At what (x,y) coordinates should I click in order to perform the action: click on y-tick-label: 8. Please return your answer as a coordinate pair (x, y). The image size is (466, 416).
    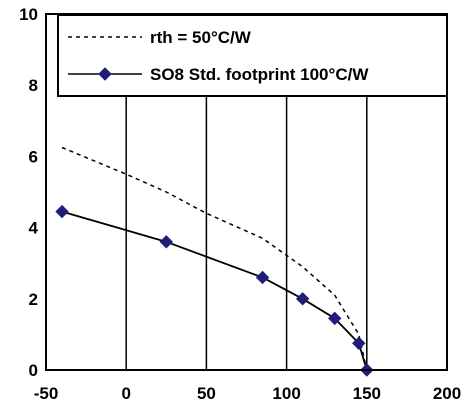
    Looking at the image, I should click on (33, 85).